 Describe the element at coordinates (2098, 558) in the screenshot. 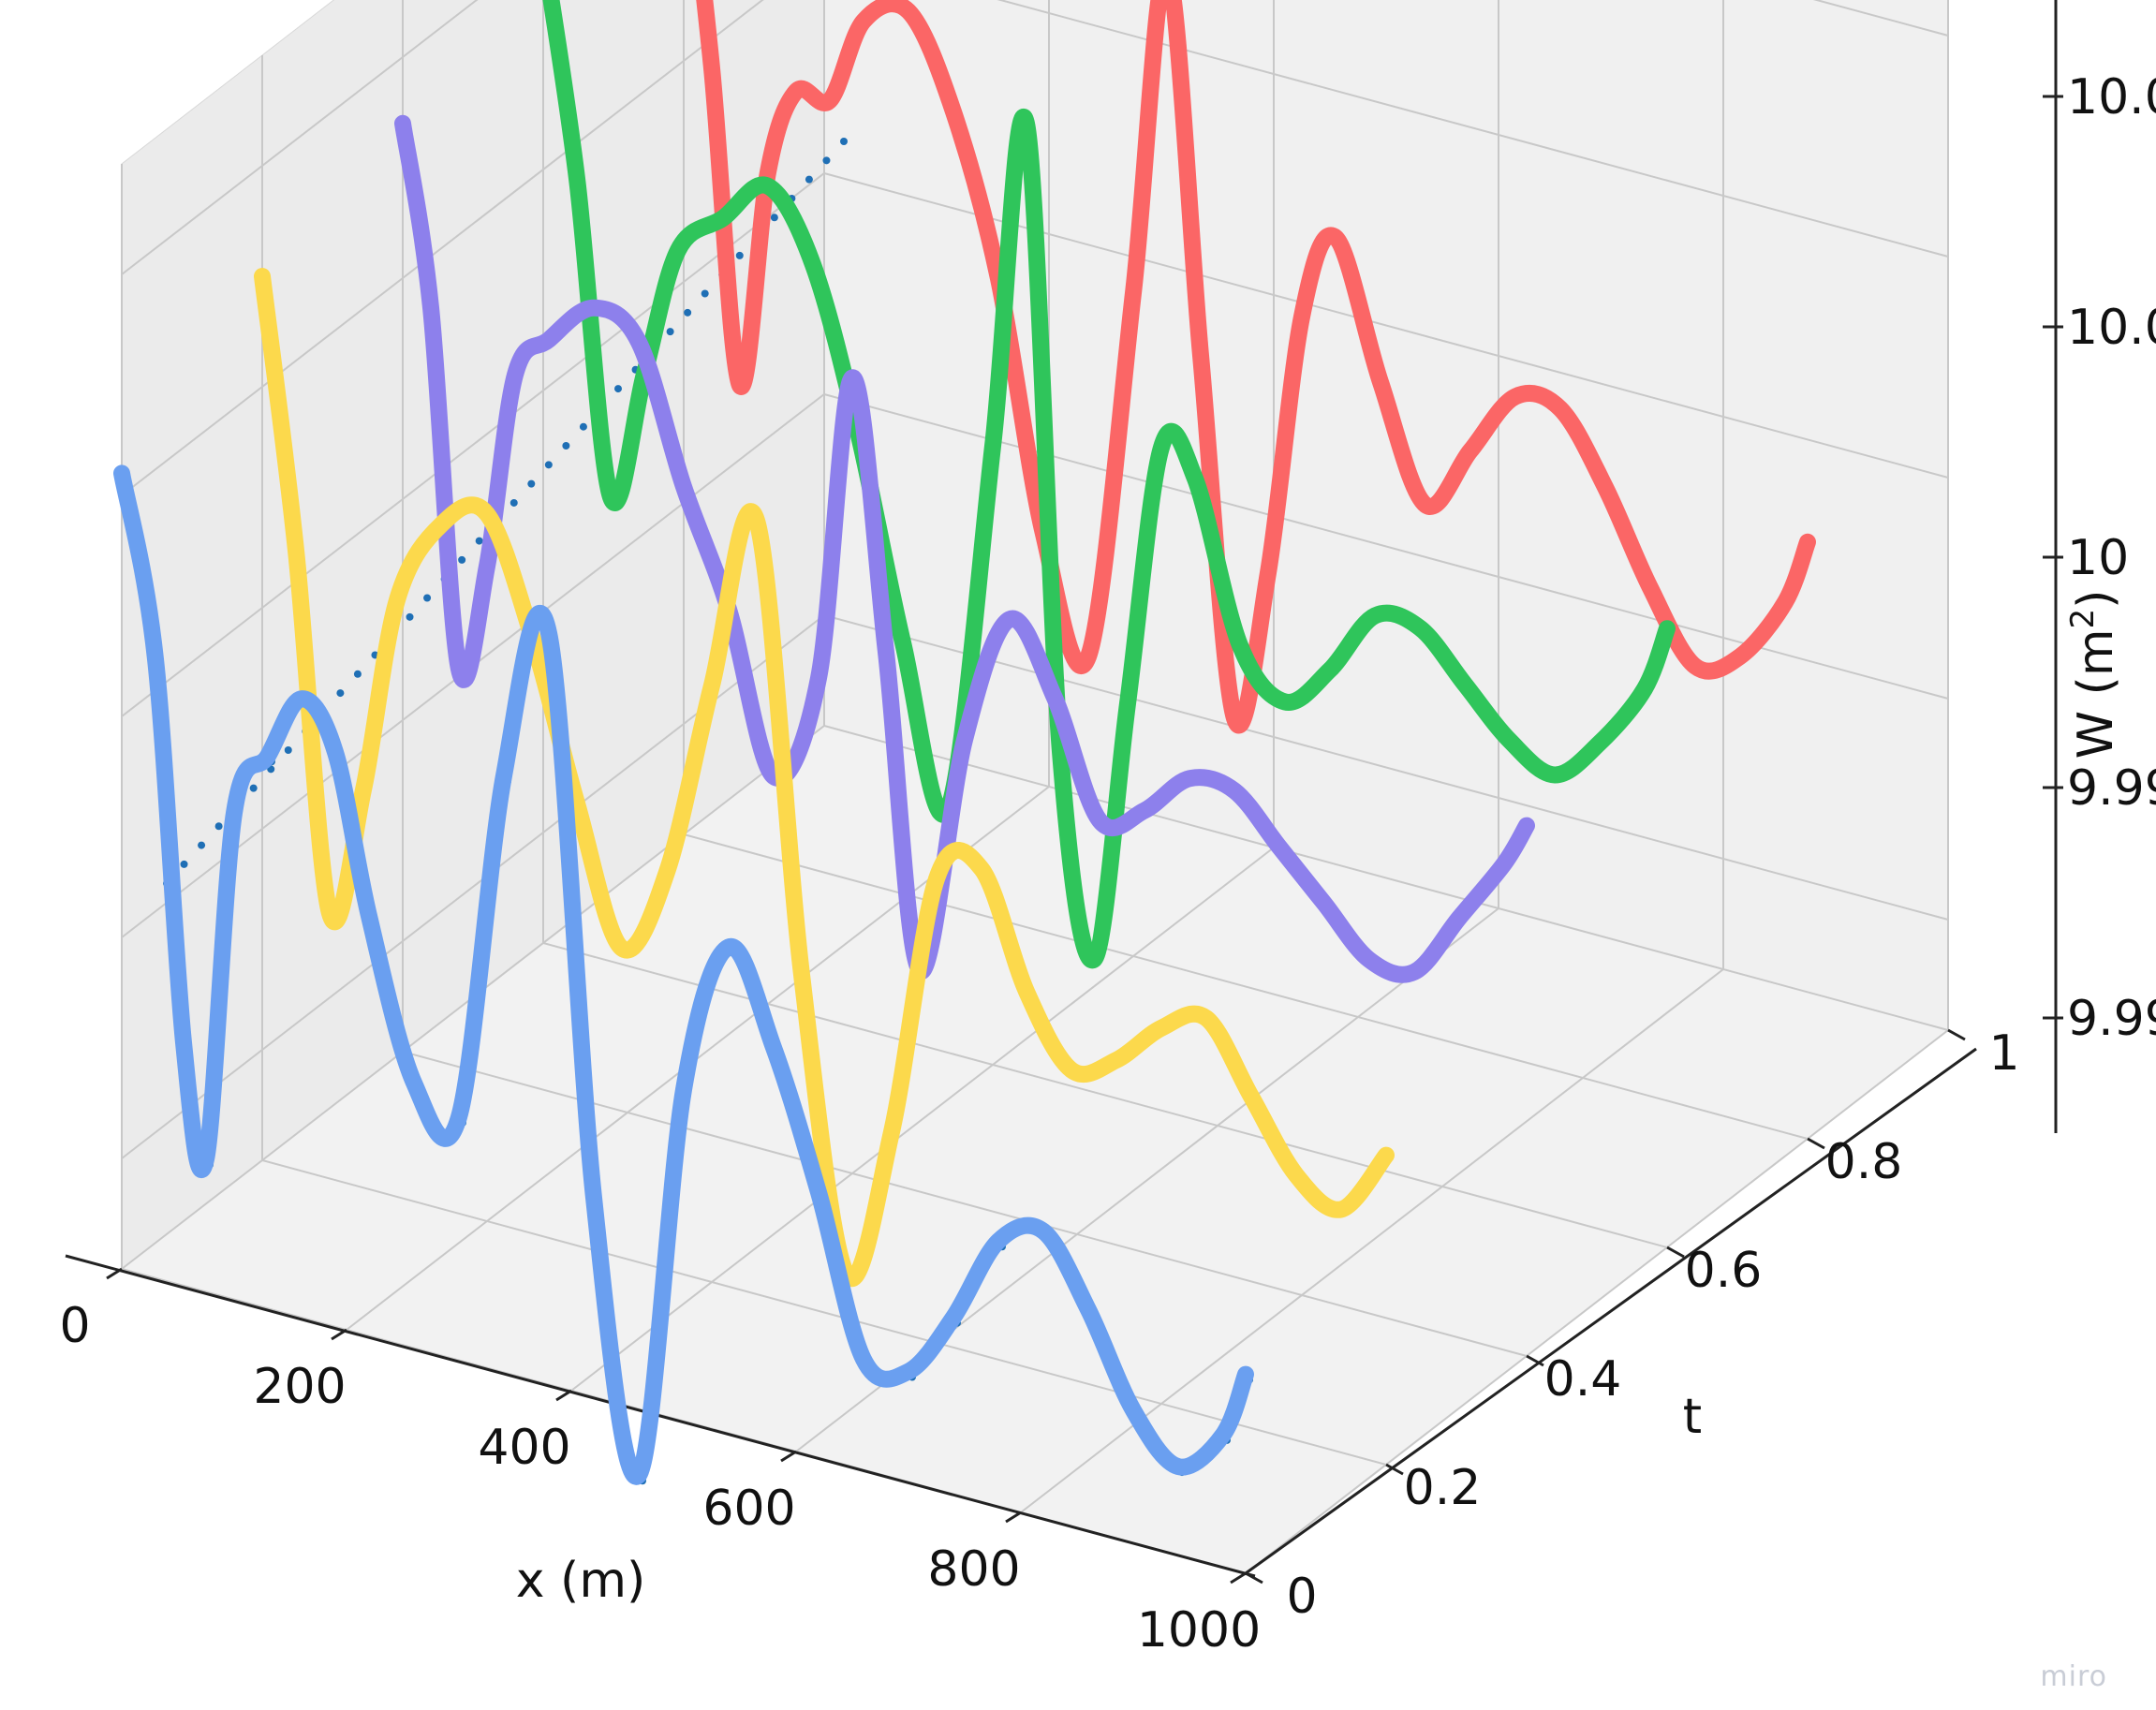

I see `w-tick-label: 10` at that location.